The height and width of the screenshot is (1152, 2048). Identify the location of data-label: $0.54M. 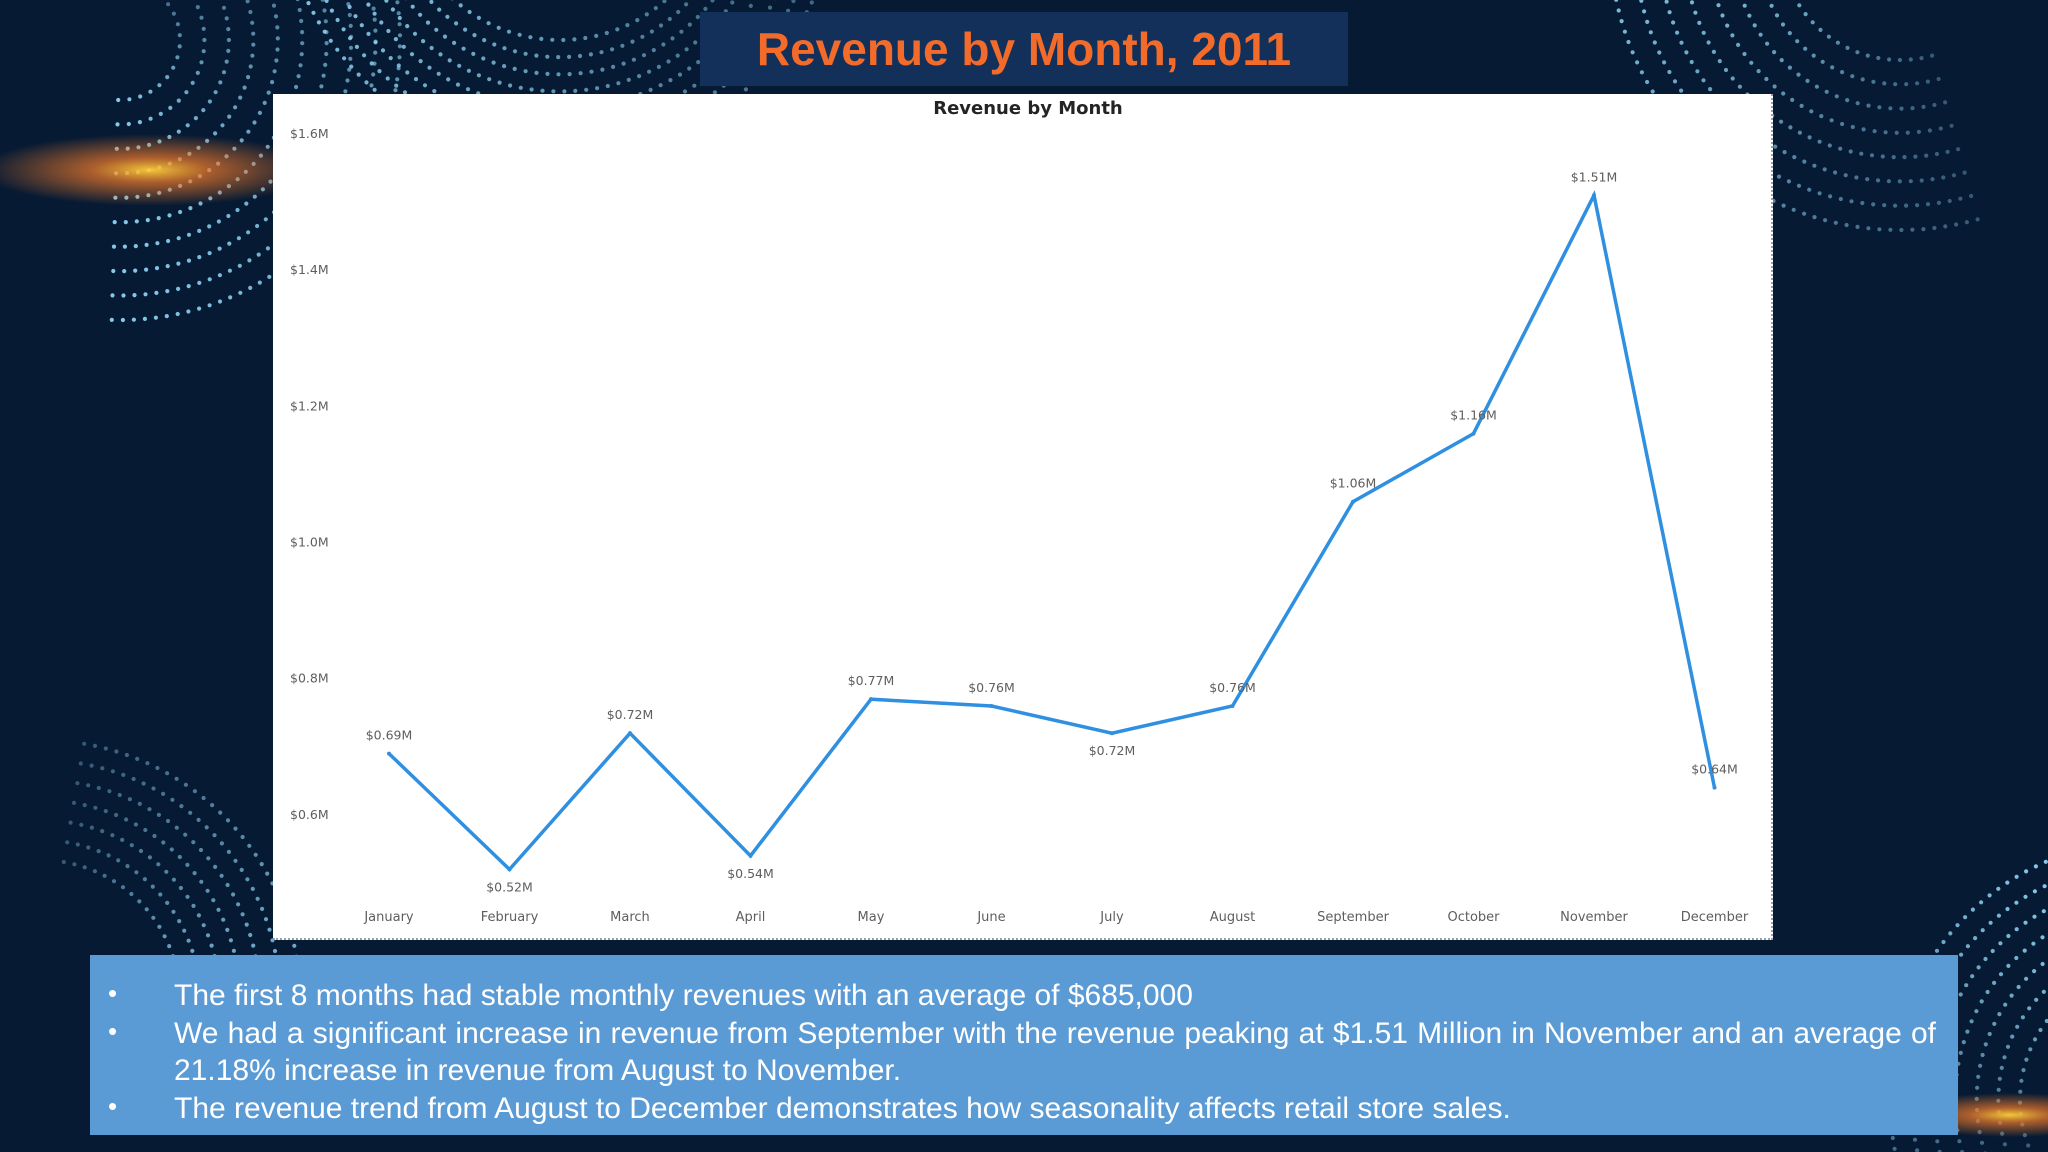
(750, 873).